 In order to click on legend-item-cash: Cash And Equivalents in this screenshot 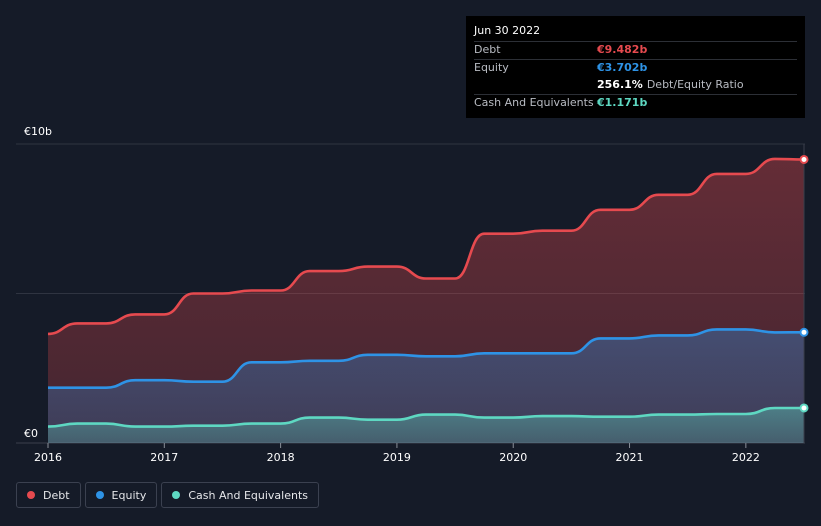, I will do `click(240, 495)`.